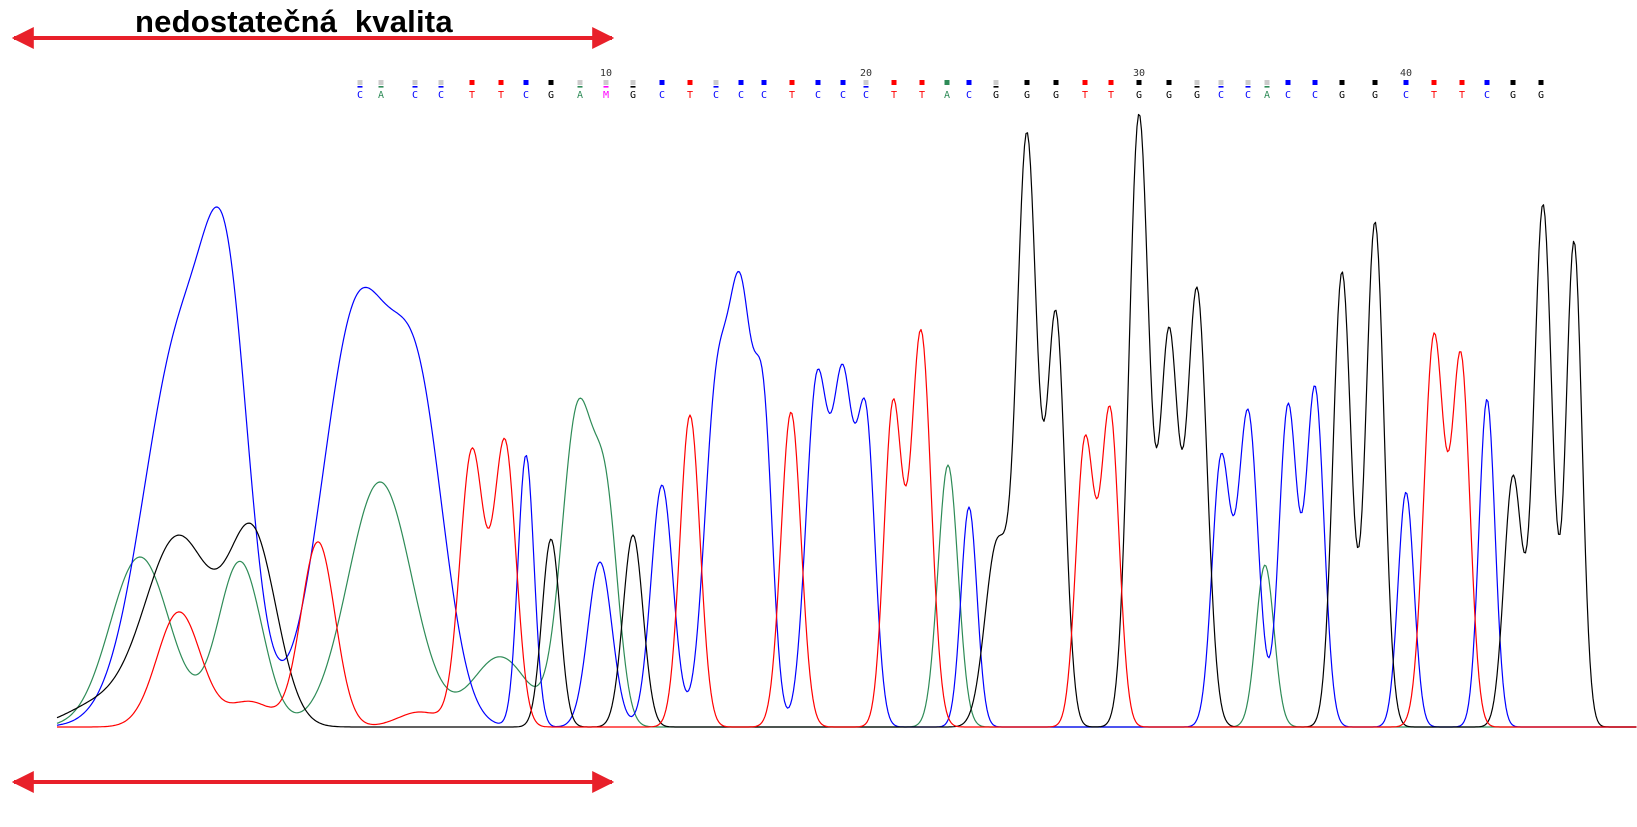  Describe the element at coordinates (866, 73) in the screenshot. I see `position-tick-label: 20` at that location.